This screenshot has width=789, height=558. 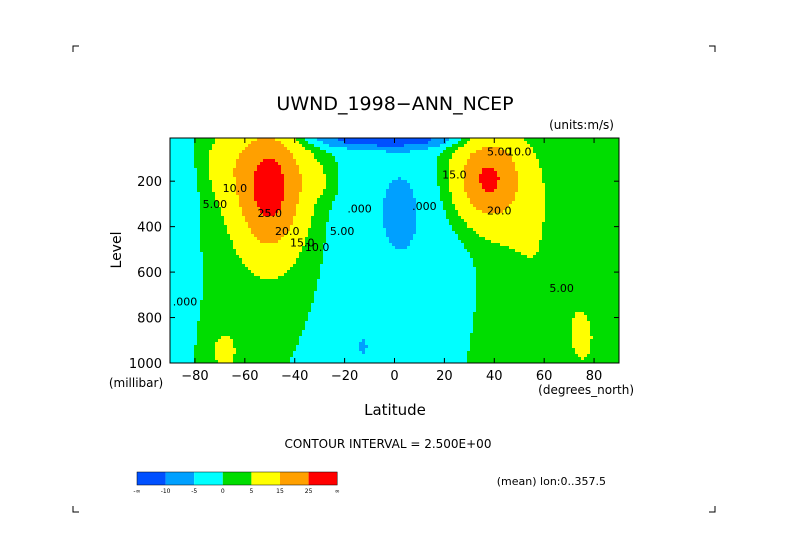 What do you see at coordinates (551, 481) in the screenshot?
I see `mean-label: (mean) lon:0..357.5` at bounding box center [551, 481].